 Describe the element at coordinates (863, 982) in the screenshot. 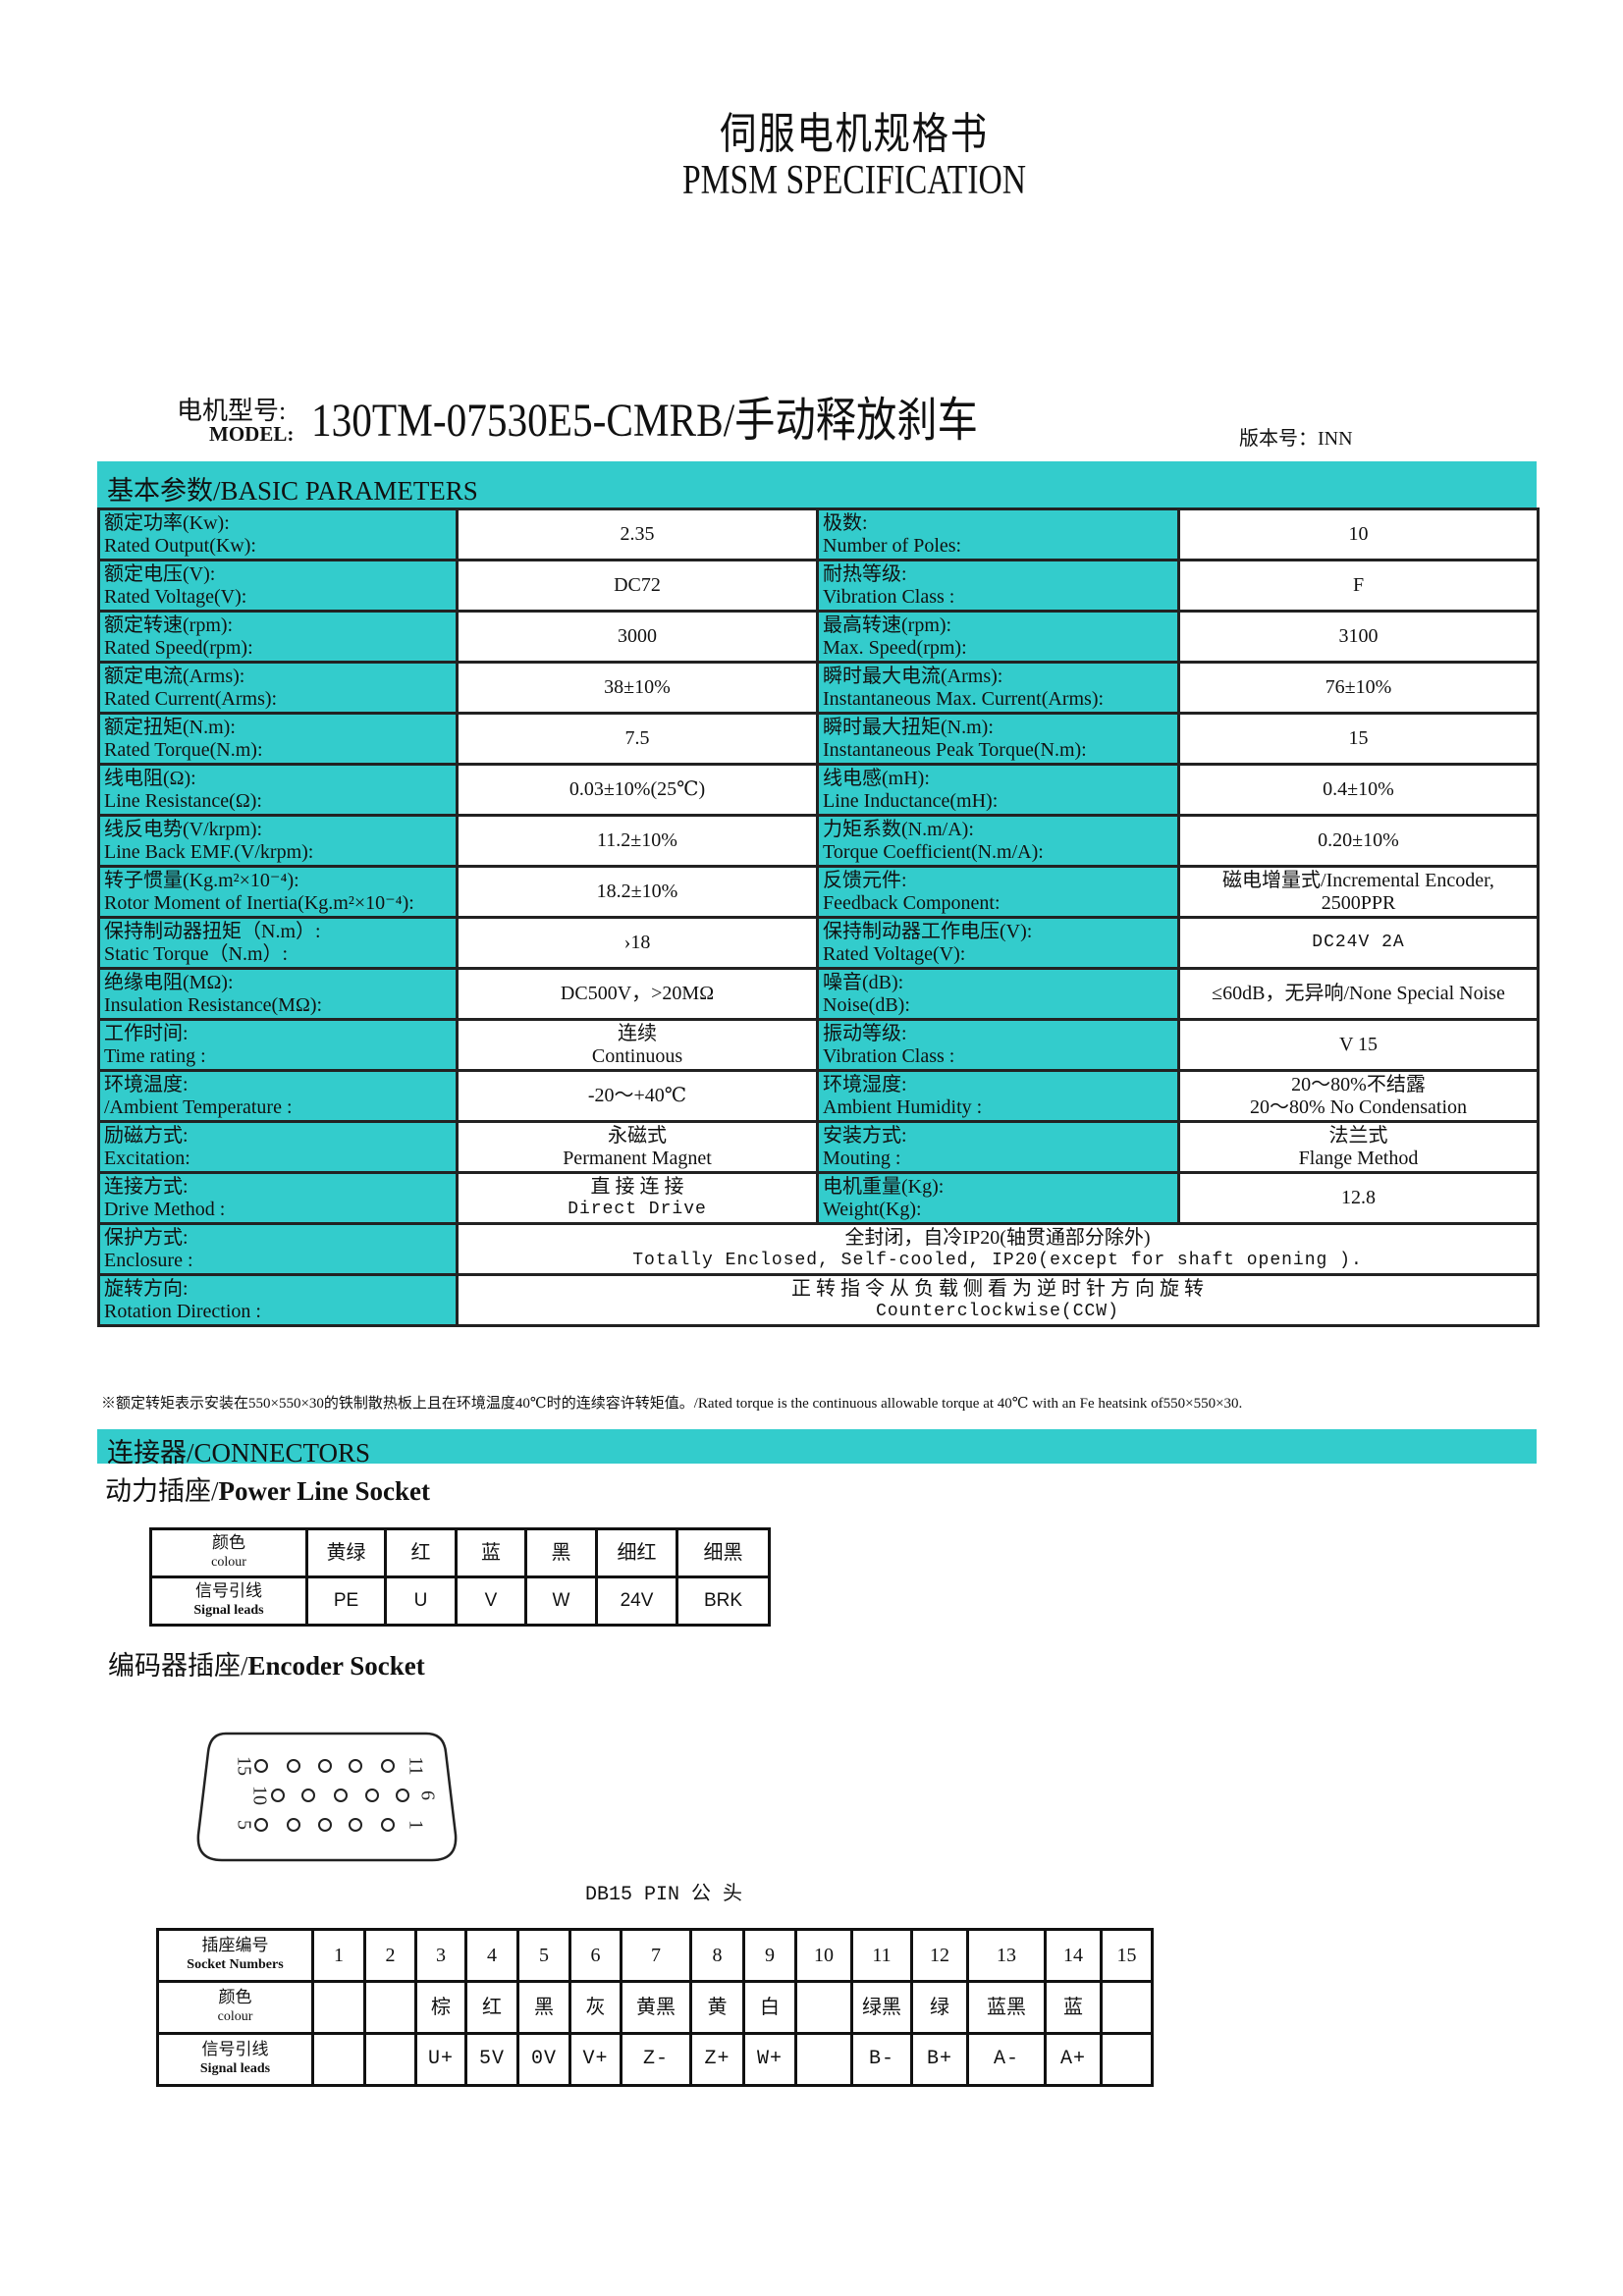

I see `param-label-cn: 噪音(dB):` at that location.